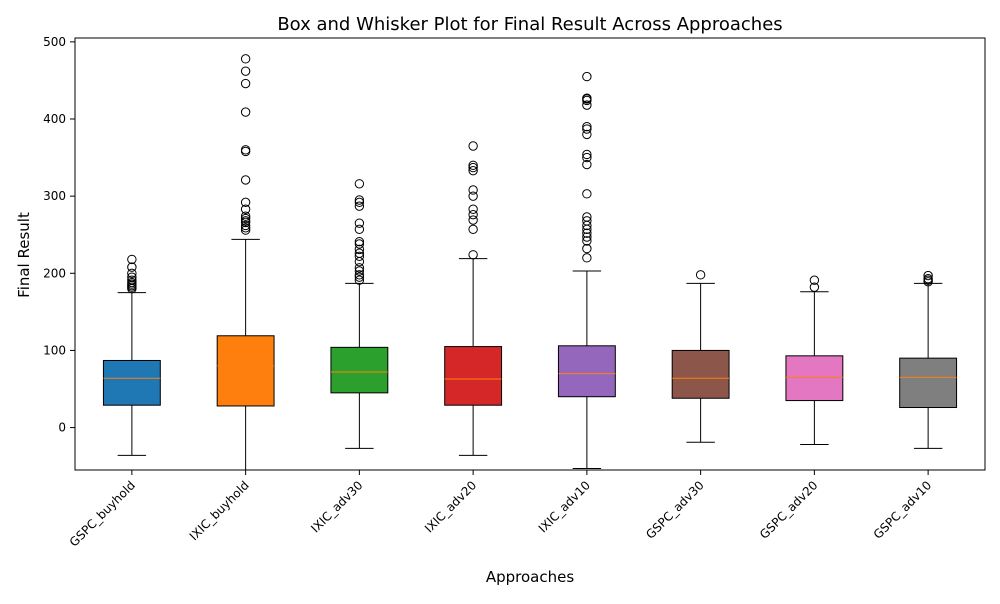 Image resolution: width=1000 pixels, height=604 pixels. I want to click on y-tick-label: 400, so click(54, 119).